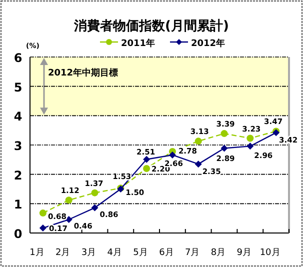 Image resolution: width=303 pixels, height=267 pixels. Describe the element at coordinates (192, 253) in the screenshot. I see `x-tick-label: 7月` at that location.